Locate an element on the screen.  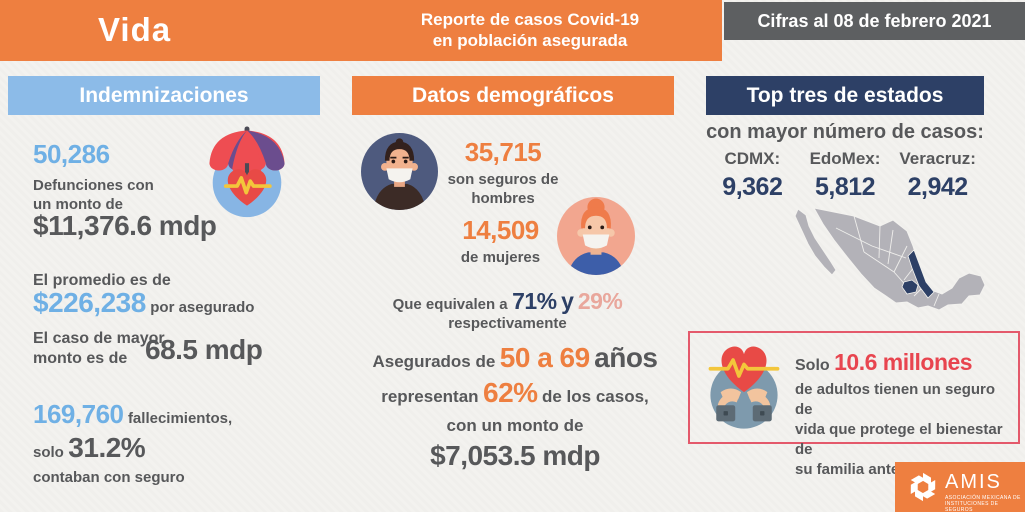
man-with-mask-icon is located at coordinates (399, 171).